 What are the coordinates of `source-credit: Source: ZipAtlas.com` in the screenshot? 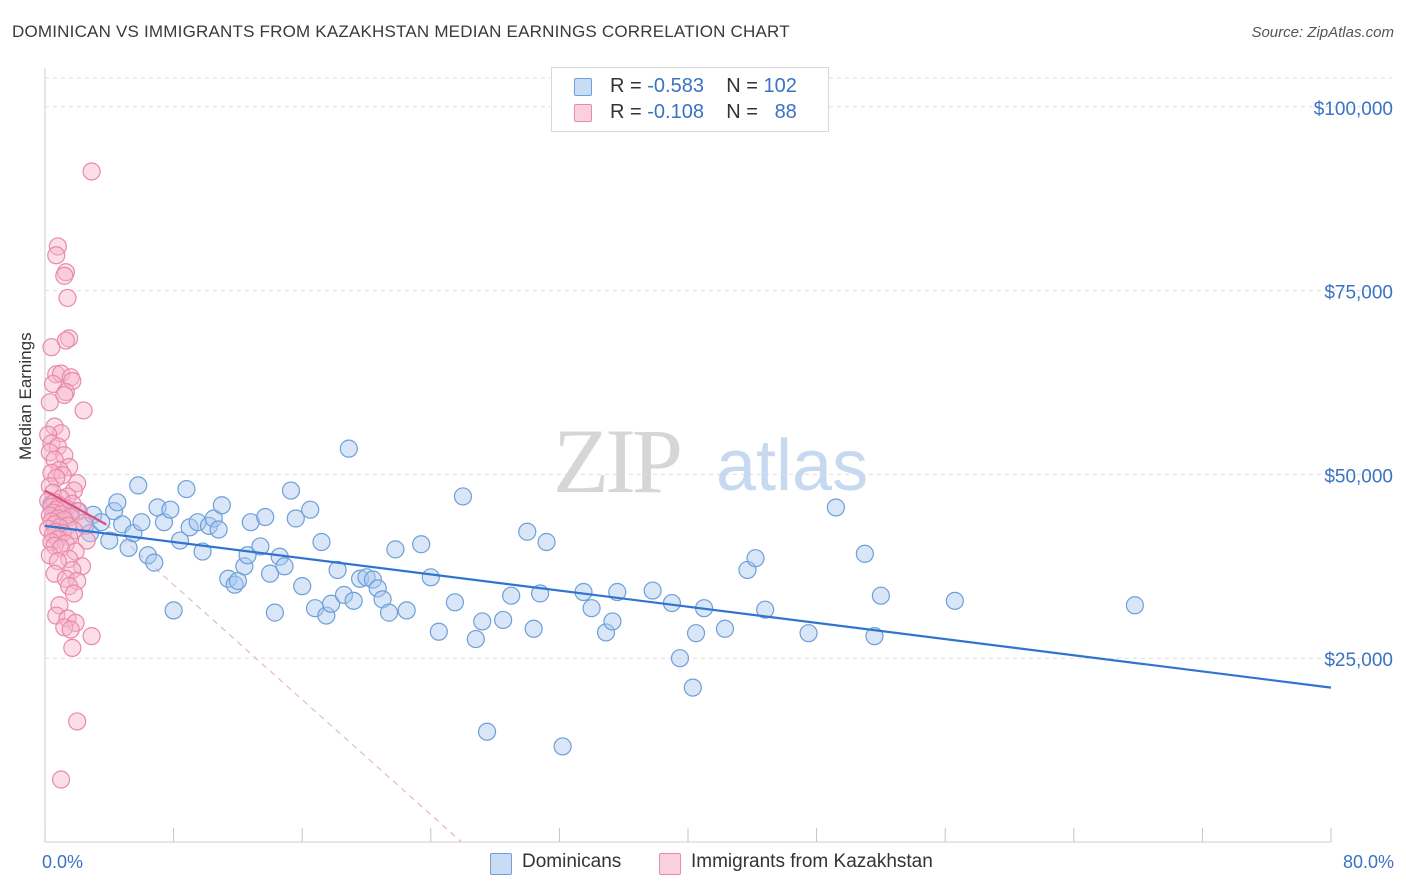 It's located at (1322, 32).